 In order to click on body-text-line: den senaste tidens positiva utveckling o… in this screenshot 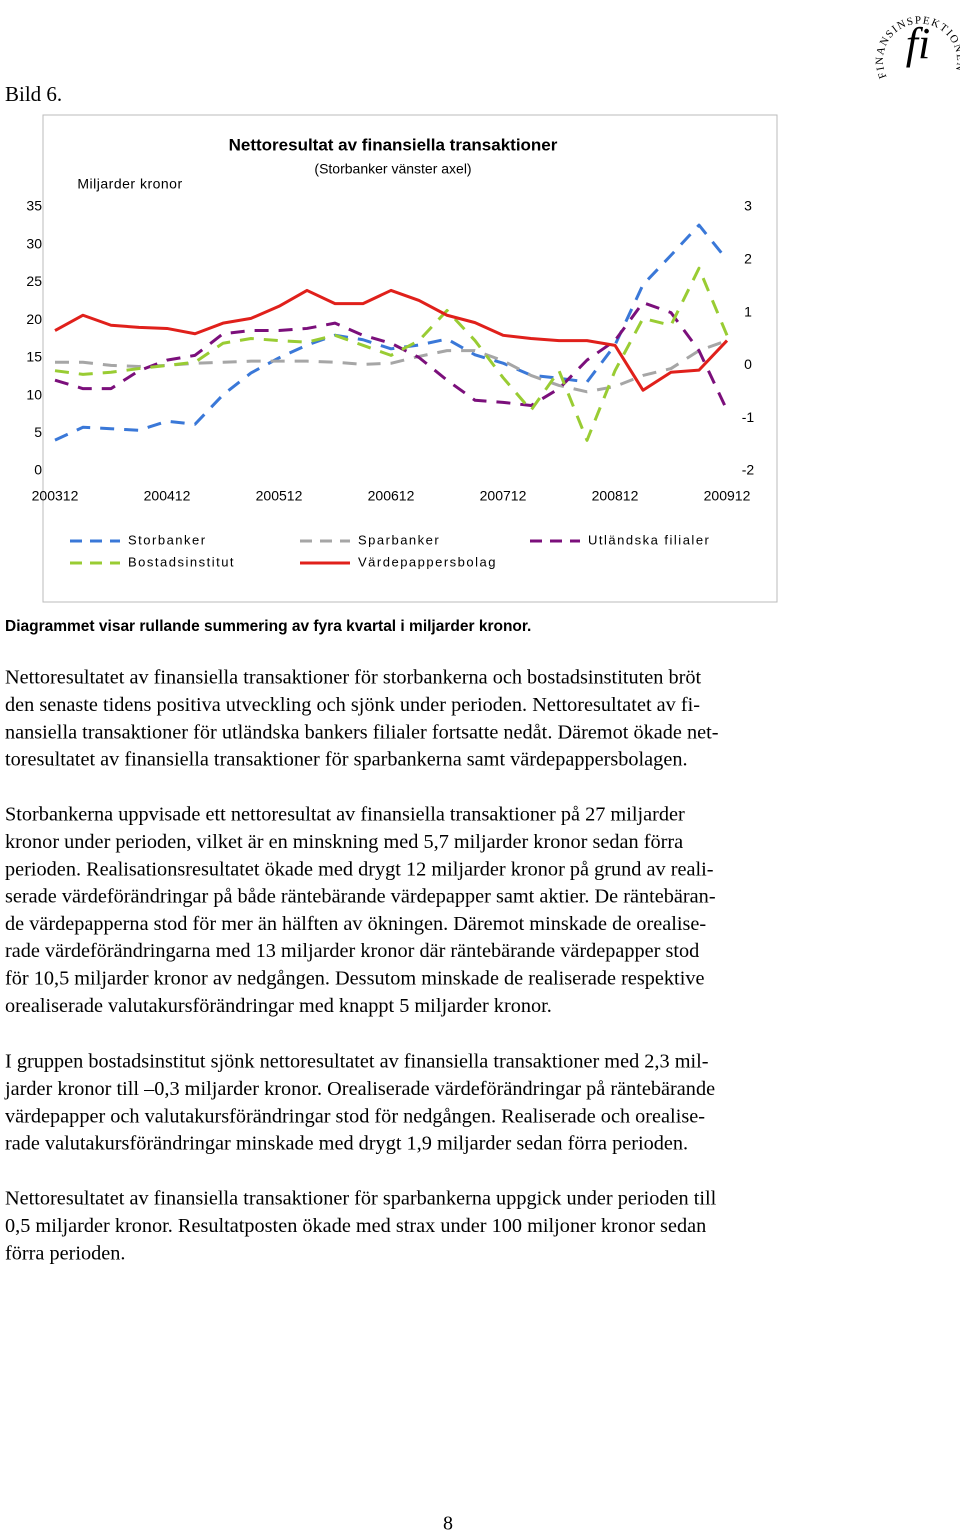, I will do `click(352, 705)`.